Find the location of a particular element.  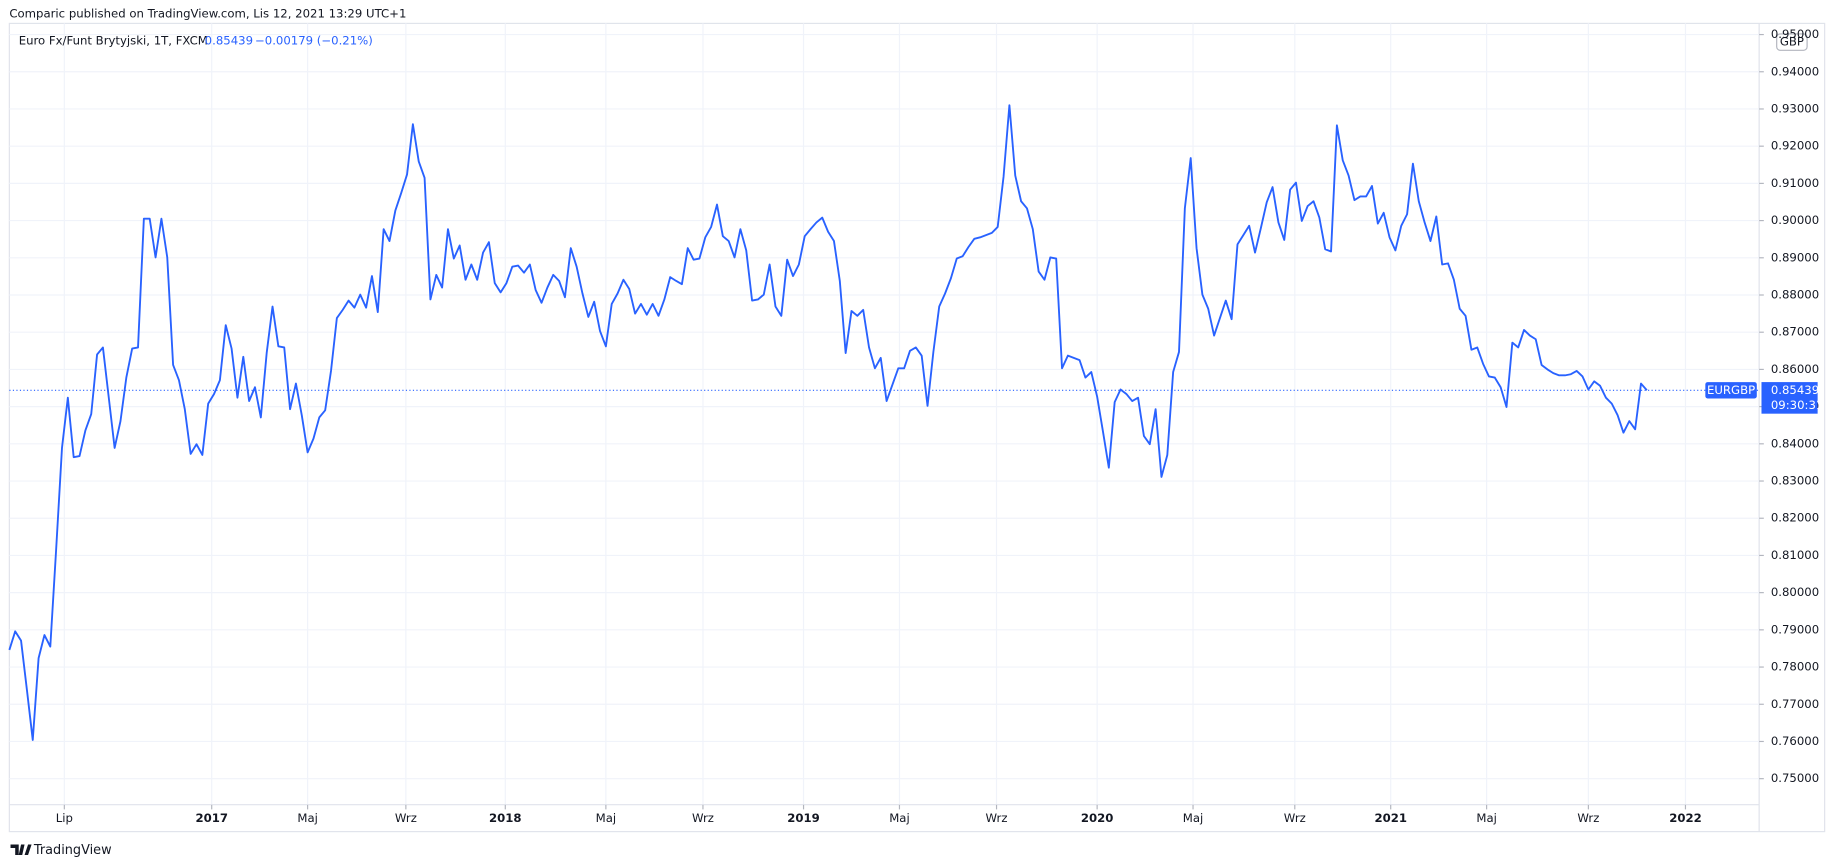

logo-mark is located at coordinates (21, 850).